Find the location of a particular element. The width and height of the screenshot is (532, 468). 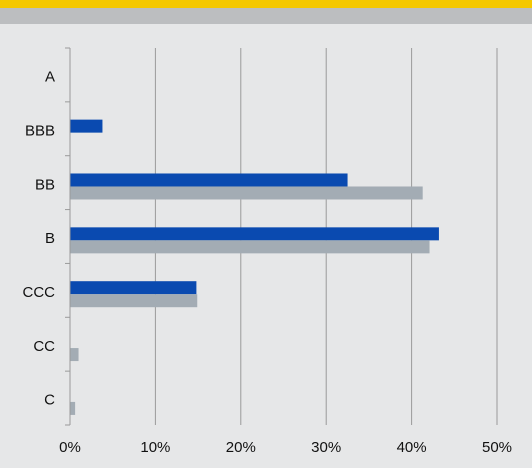

x-tick-label: 50% is located at coordinates (497, 447).